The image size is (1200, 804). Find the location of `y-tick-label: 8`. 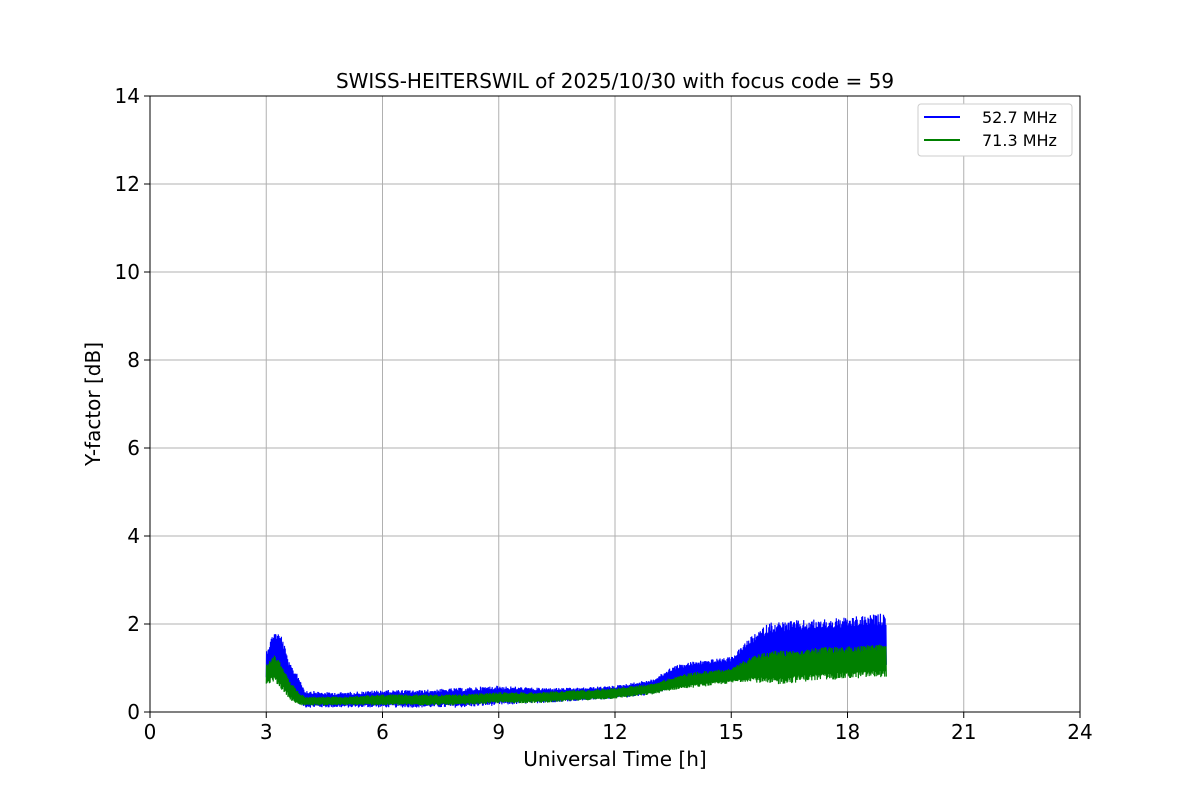

y-tick-label: 8 is located at coordinates (133, 360).